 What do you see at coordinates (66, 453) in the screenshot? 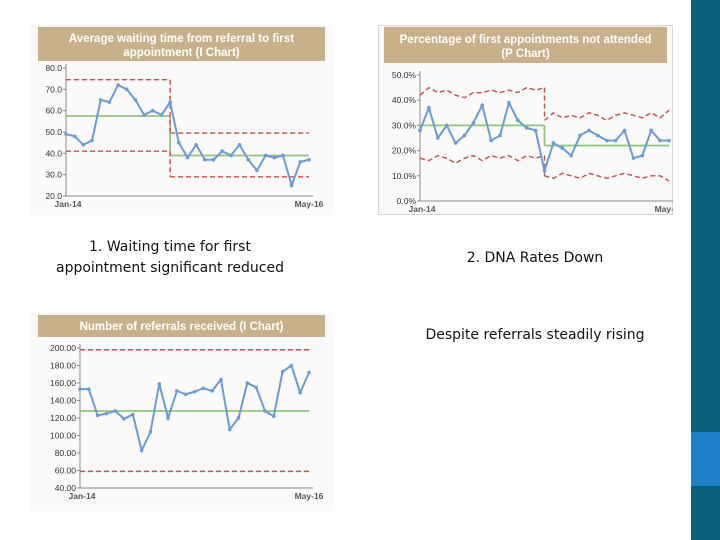
I see `y-tick-label: 80.00` at bounding box center [66, 453].